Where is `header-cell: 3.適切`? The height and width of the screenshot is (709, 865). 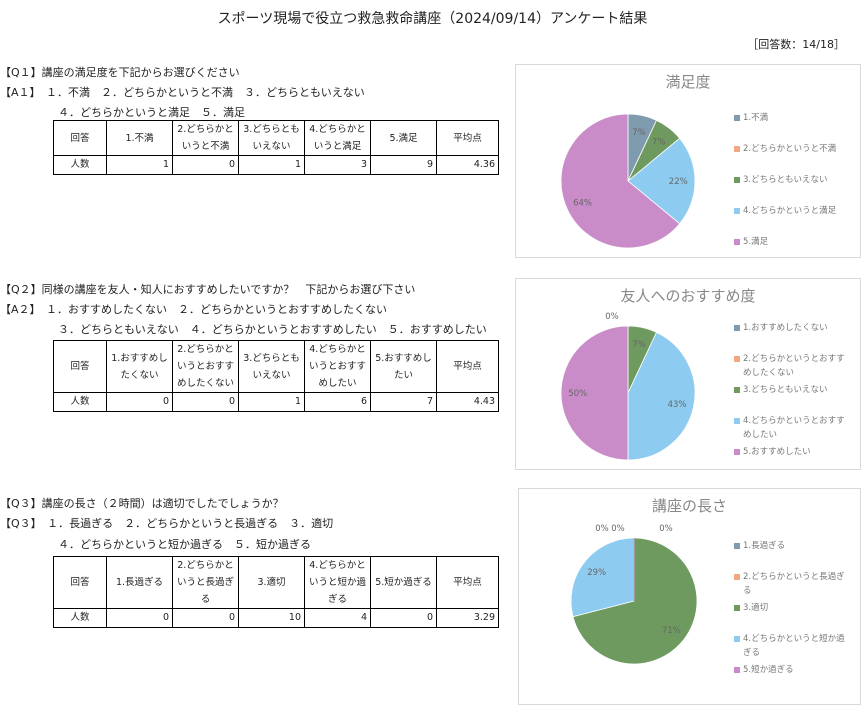
header-cell: 3.適切 is located at coordinates (271, 582).